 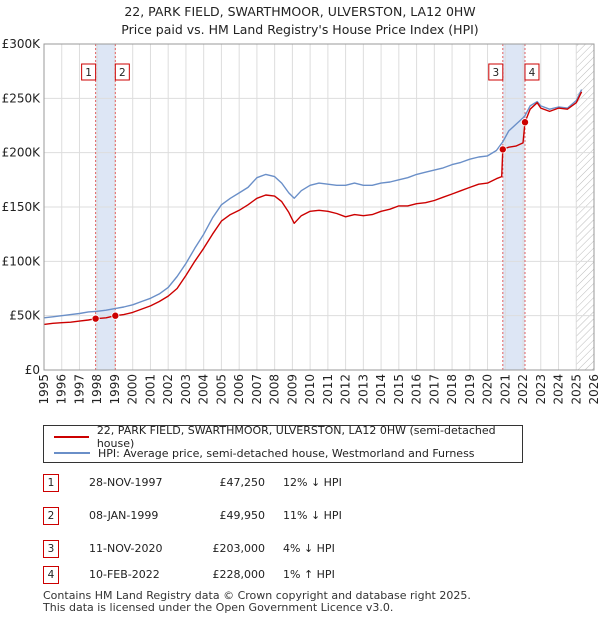 I want to click on x-tick-label: 2017, so click(x=434, y=389).